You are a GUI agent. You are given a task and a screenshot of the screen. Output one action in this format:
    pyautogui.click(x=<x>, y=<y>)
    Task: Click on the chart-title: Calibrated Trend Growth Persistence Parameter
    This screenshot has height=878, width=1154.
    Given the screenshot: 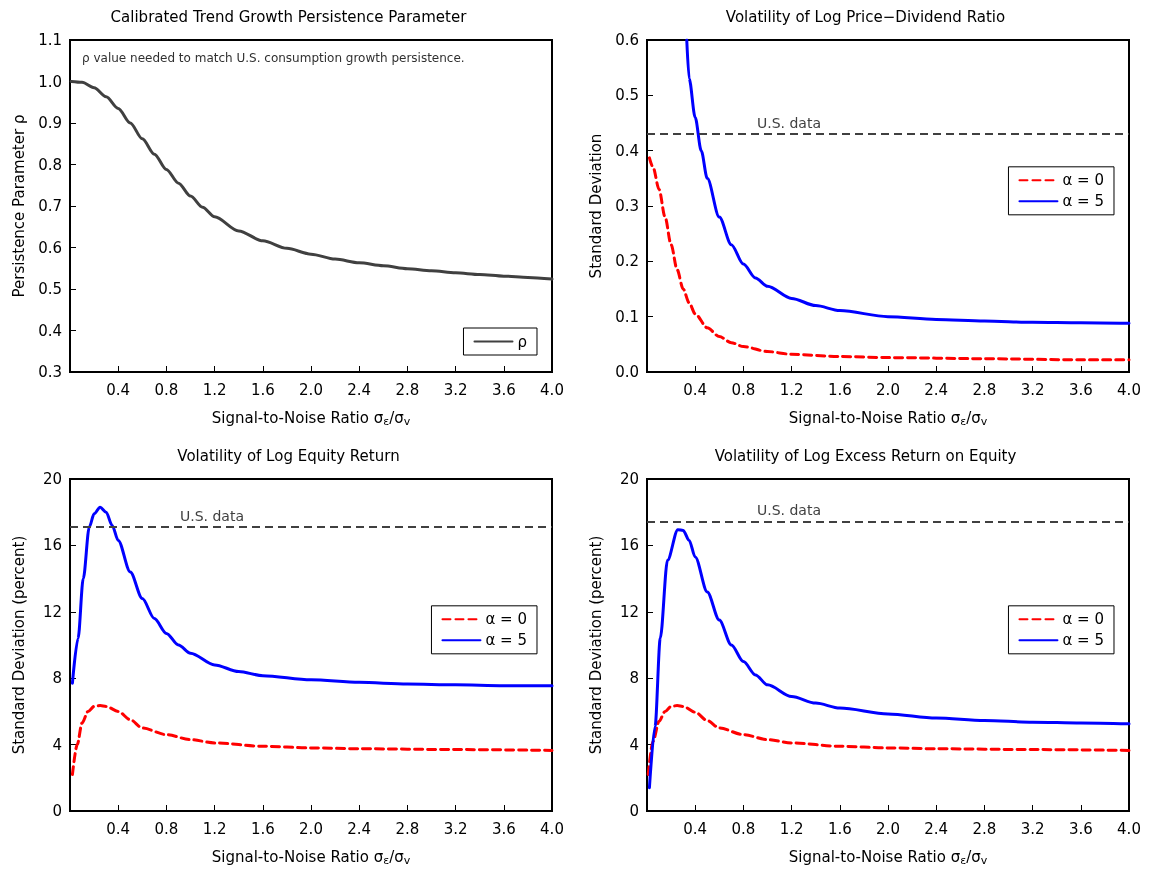 What is the action you would take?
    pyautogui.click(x=289, y=16)
    